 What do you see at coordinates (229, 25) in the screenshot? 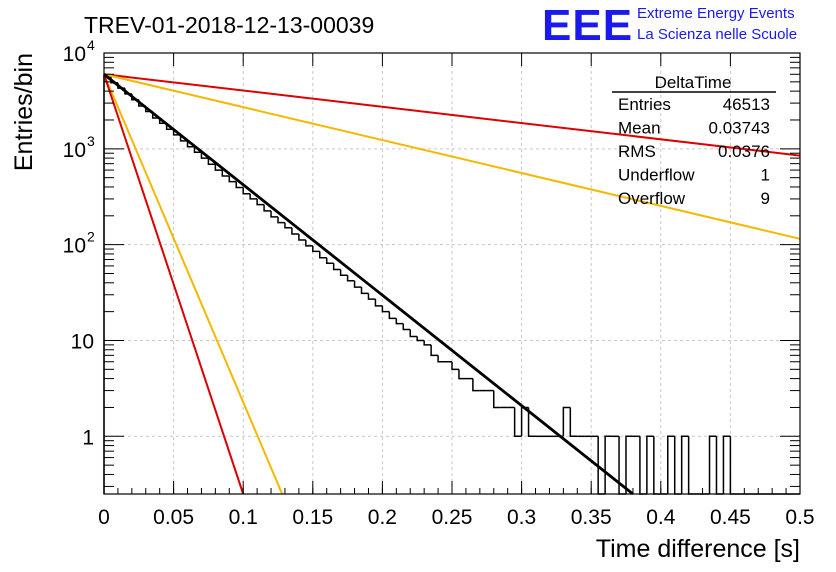
I see `run-title: TREV-01-2018-12-13-00039` at bounding box center [229, 25].